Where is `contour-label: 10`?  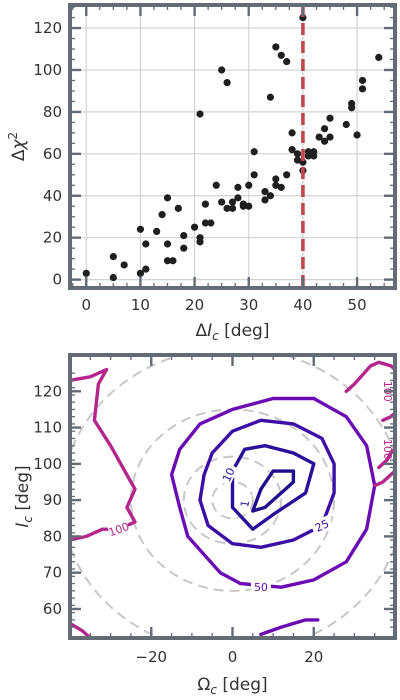 contour-label: 10 is located at coordinates (229, 475).